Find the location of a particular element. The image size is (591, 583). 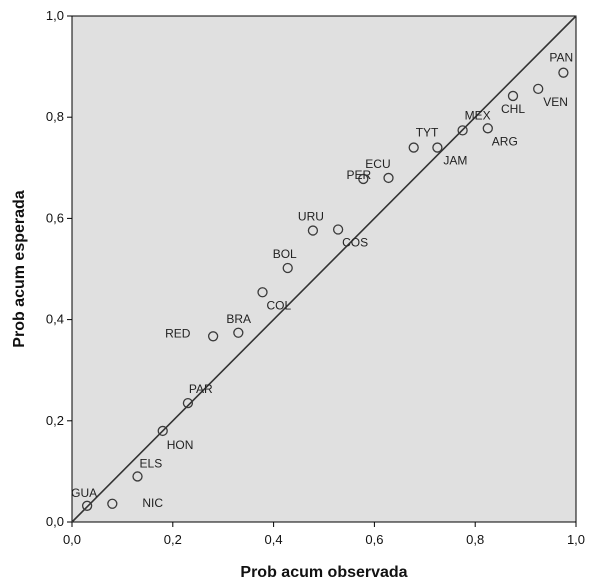

data-point-nic is located at coordinates (112, 503).